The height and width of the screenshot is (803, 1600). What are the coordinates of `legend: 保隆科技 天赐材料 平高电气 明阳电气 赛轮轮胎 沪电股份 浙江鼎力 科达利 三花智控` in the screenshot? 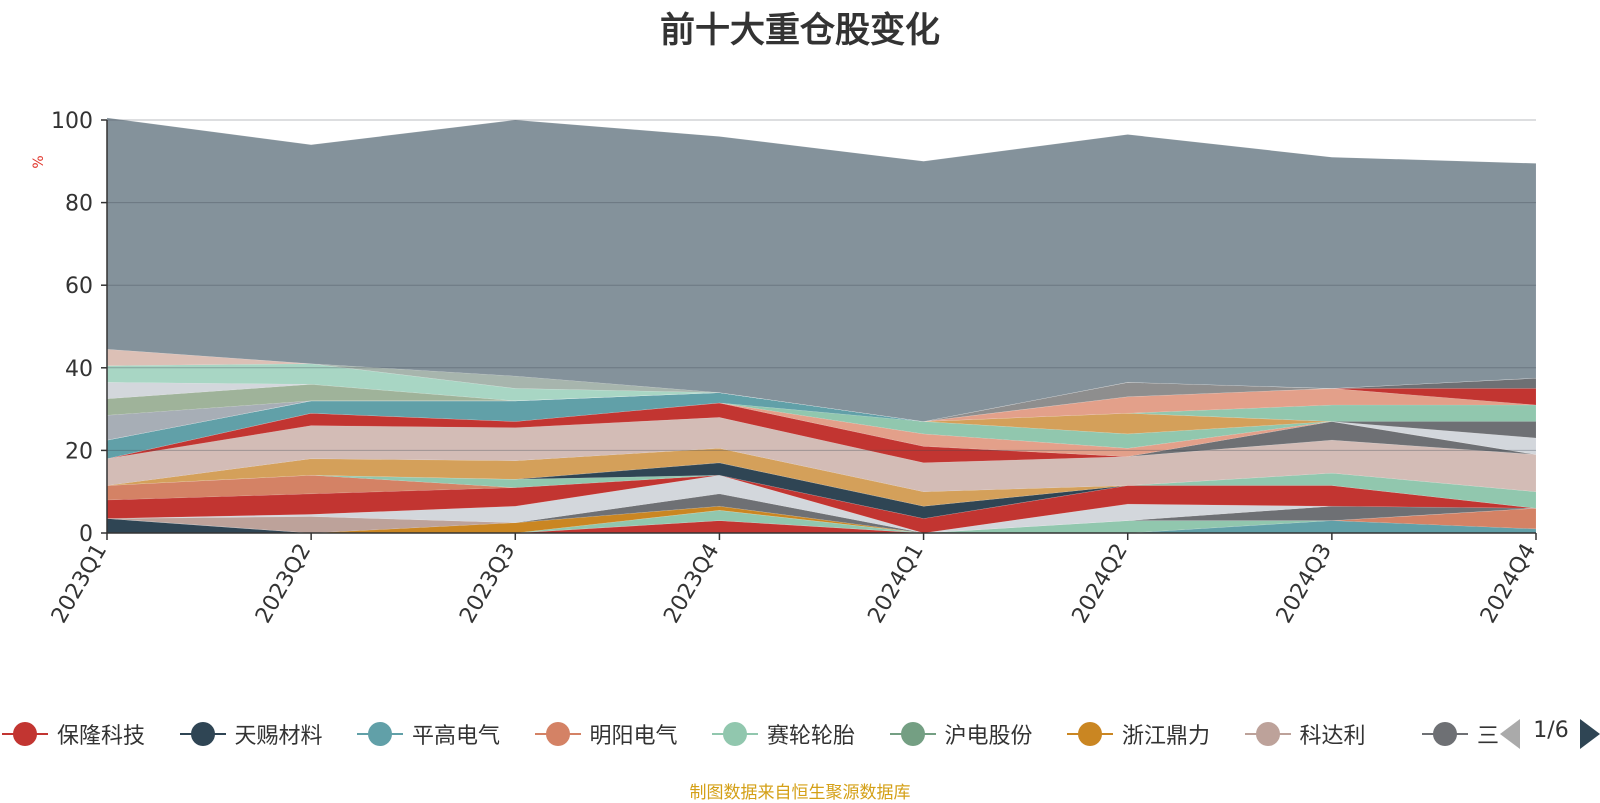 It's located at (750, 734).